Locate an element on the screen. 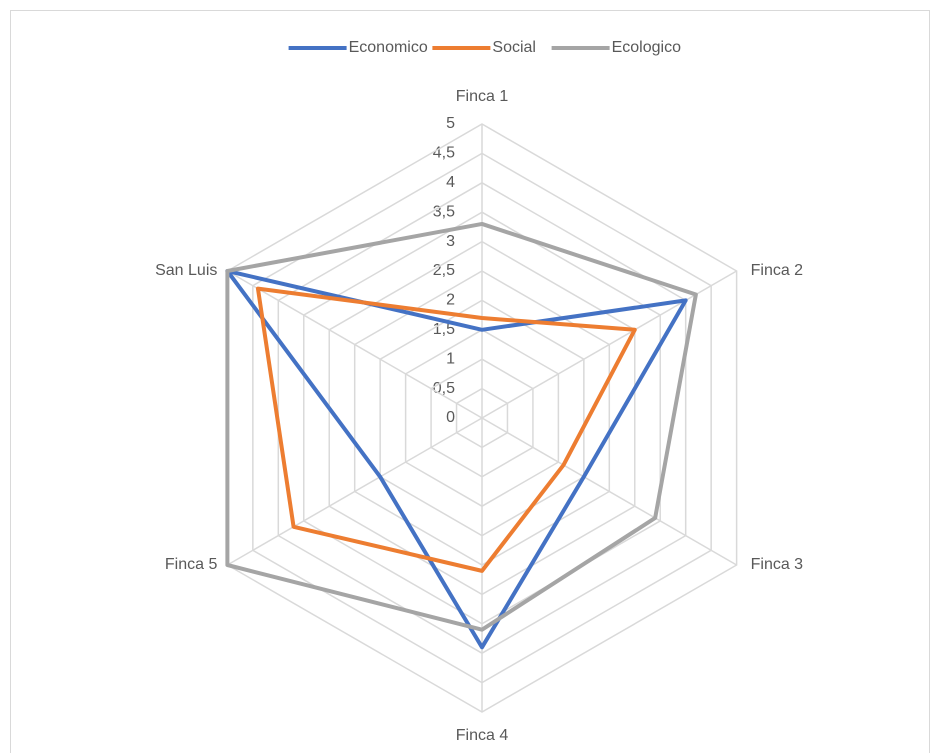 Image resolution: width=941 pixels, height=753 pixels. r-tick-label: 3 is located at coordinates (450, 241).